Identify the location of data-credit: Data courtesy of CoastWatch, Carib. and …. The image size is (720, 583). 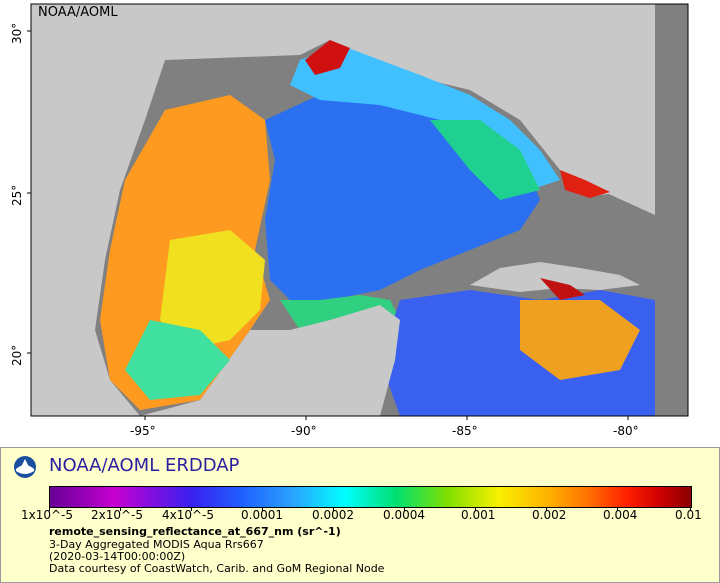
(217, 568).